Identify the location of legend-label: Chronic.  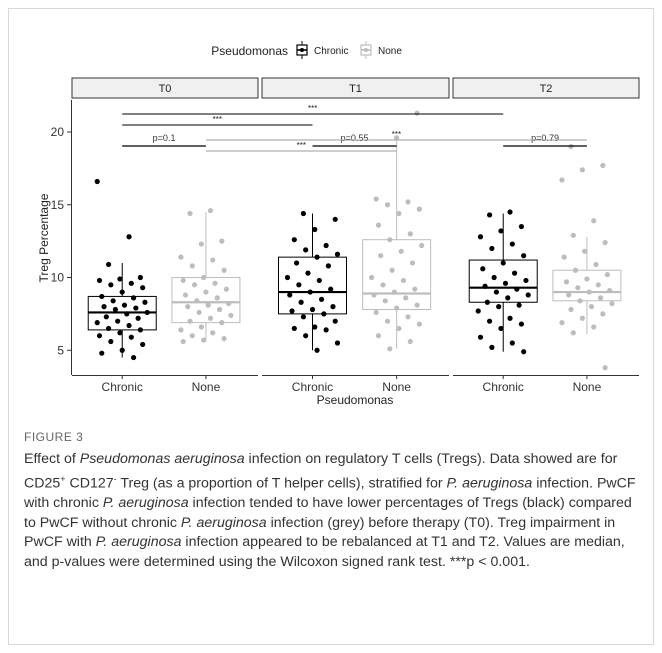
(331, 51).